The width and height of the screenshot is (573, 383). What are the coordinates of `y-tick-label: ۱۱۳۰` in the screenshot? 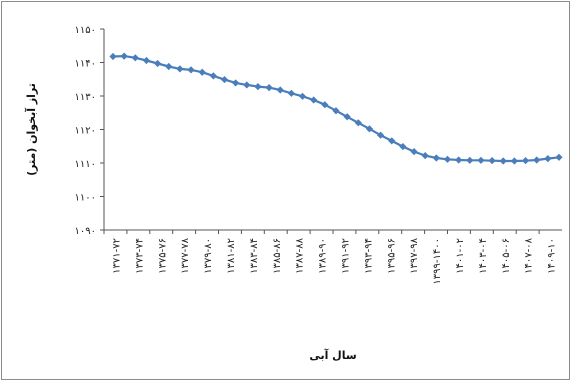 It's located at (85, 97).